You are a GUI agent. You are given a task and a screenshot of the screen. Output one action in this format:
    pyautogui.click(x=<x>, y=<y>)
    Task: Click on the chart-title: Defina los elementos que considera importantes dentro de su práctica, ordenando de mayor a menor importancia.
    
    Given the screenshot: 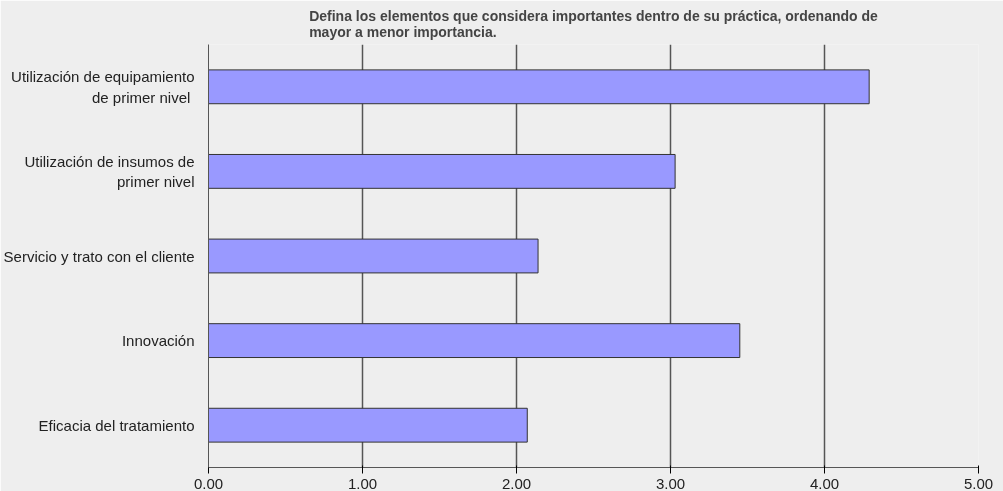 What is the action you would take?
    pyautogui.click(x=594, y=23)
    